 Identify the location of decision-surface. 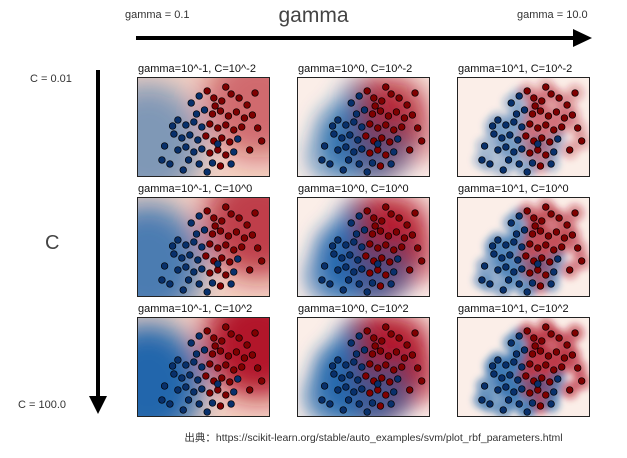
(203, 367).